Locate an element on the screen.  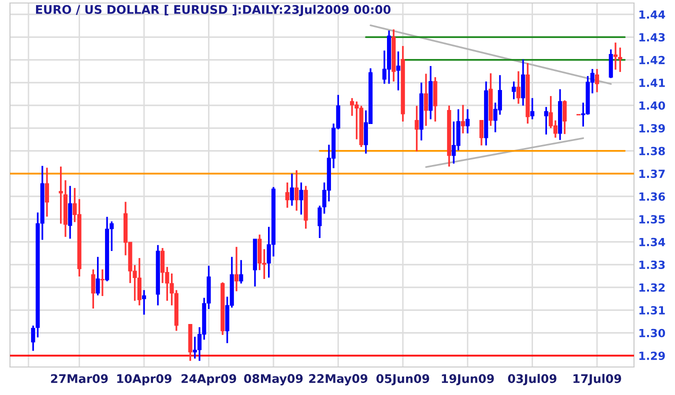
y-tick-label: 1.43 is located at coordinates (652, 37).